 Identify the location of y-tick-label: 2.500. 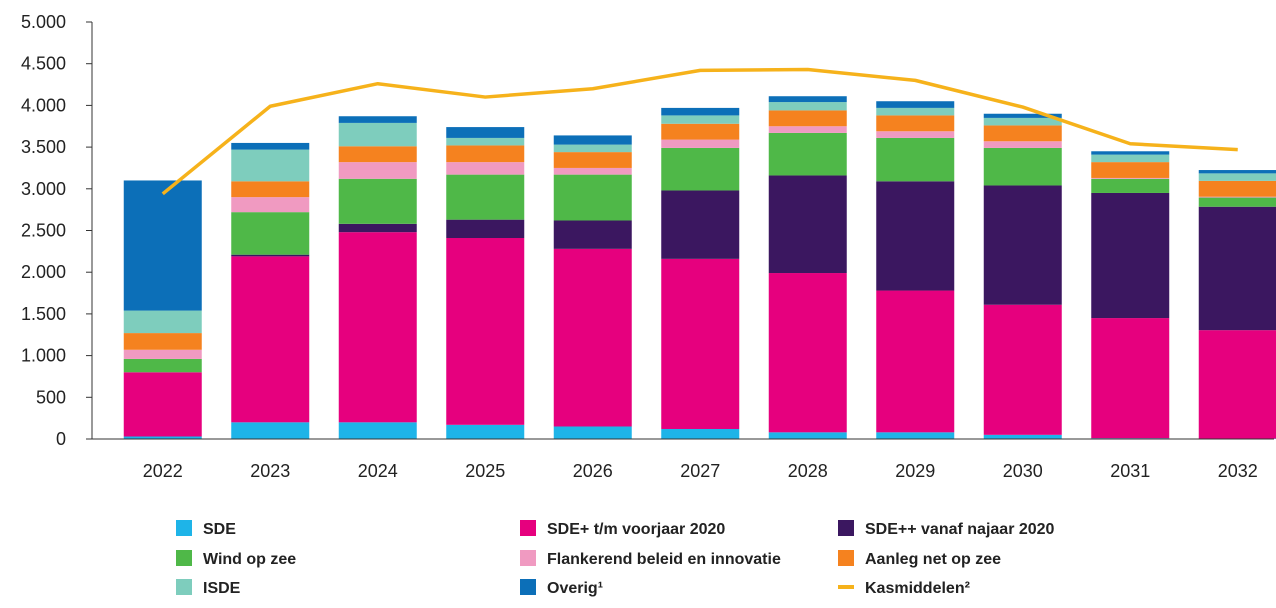
(43, 231).